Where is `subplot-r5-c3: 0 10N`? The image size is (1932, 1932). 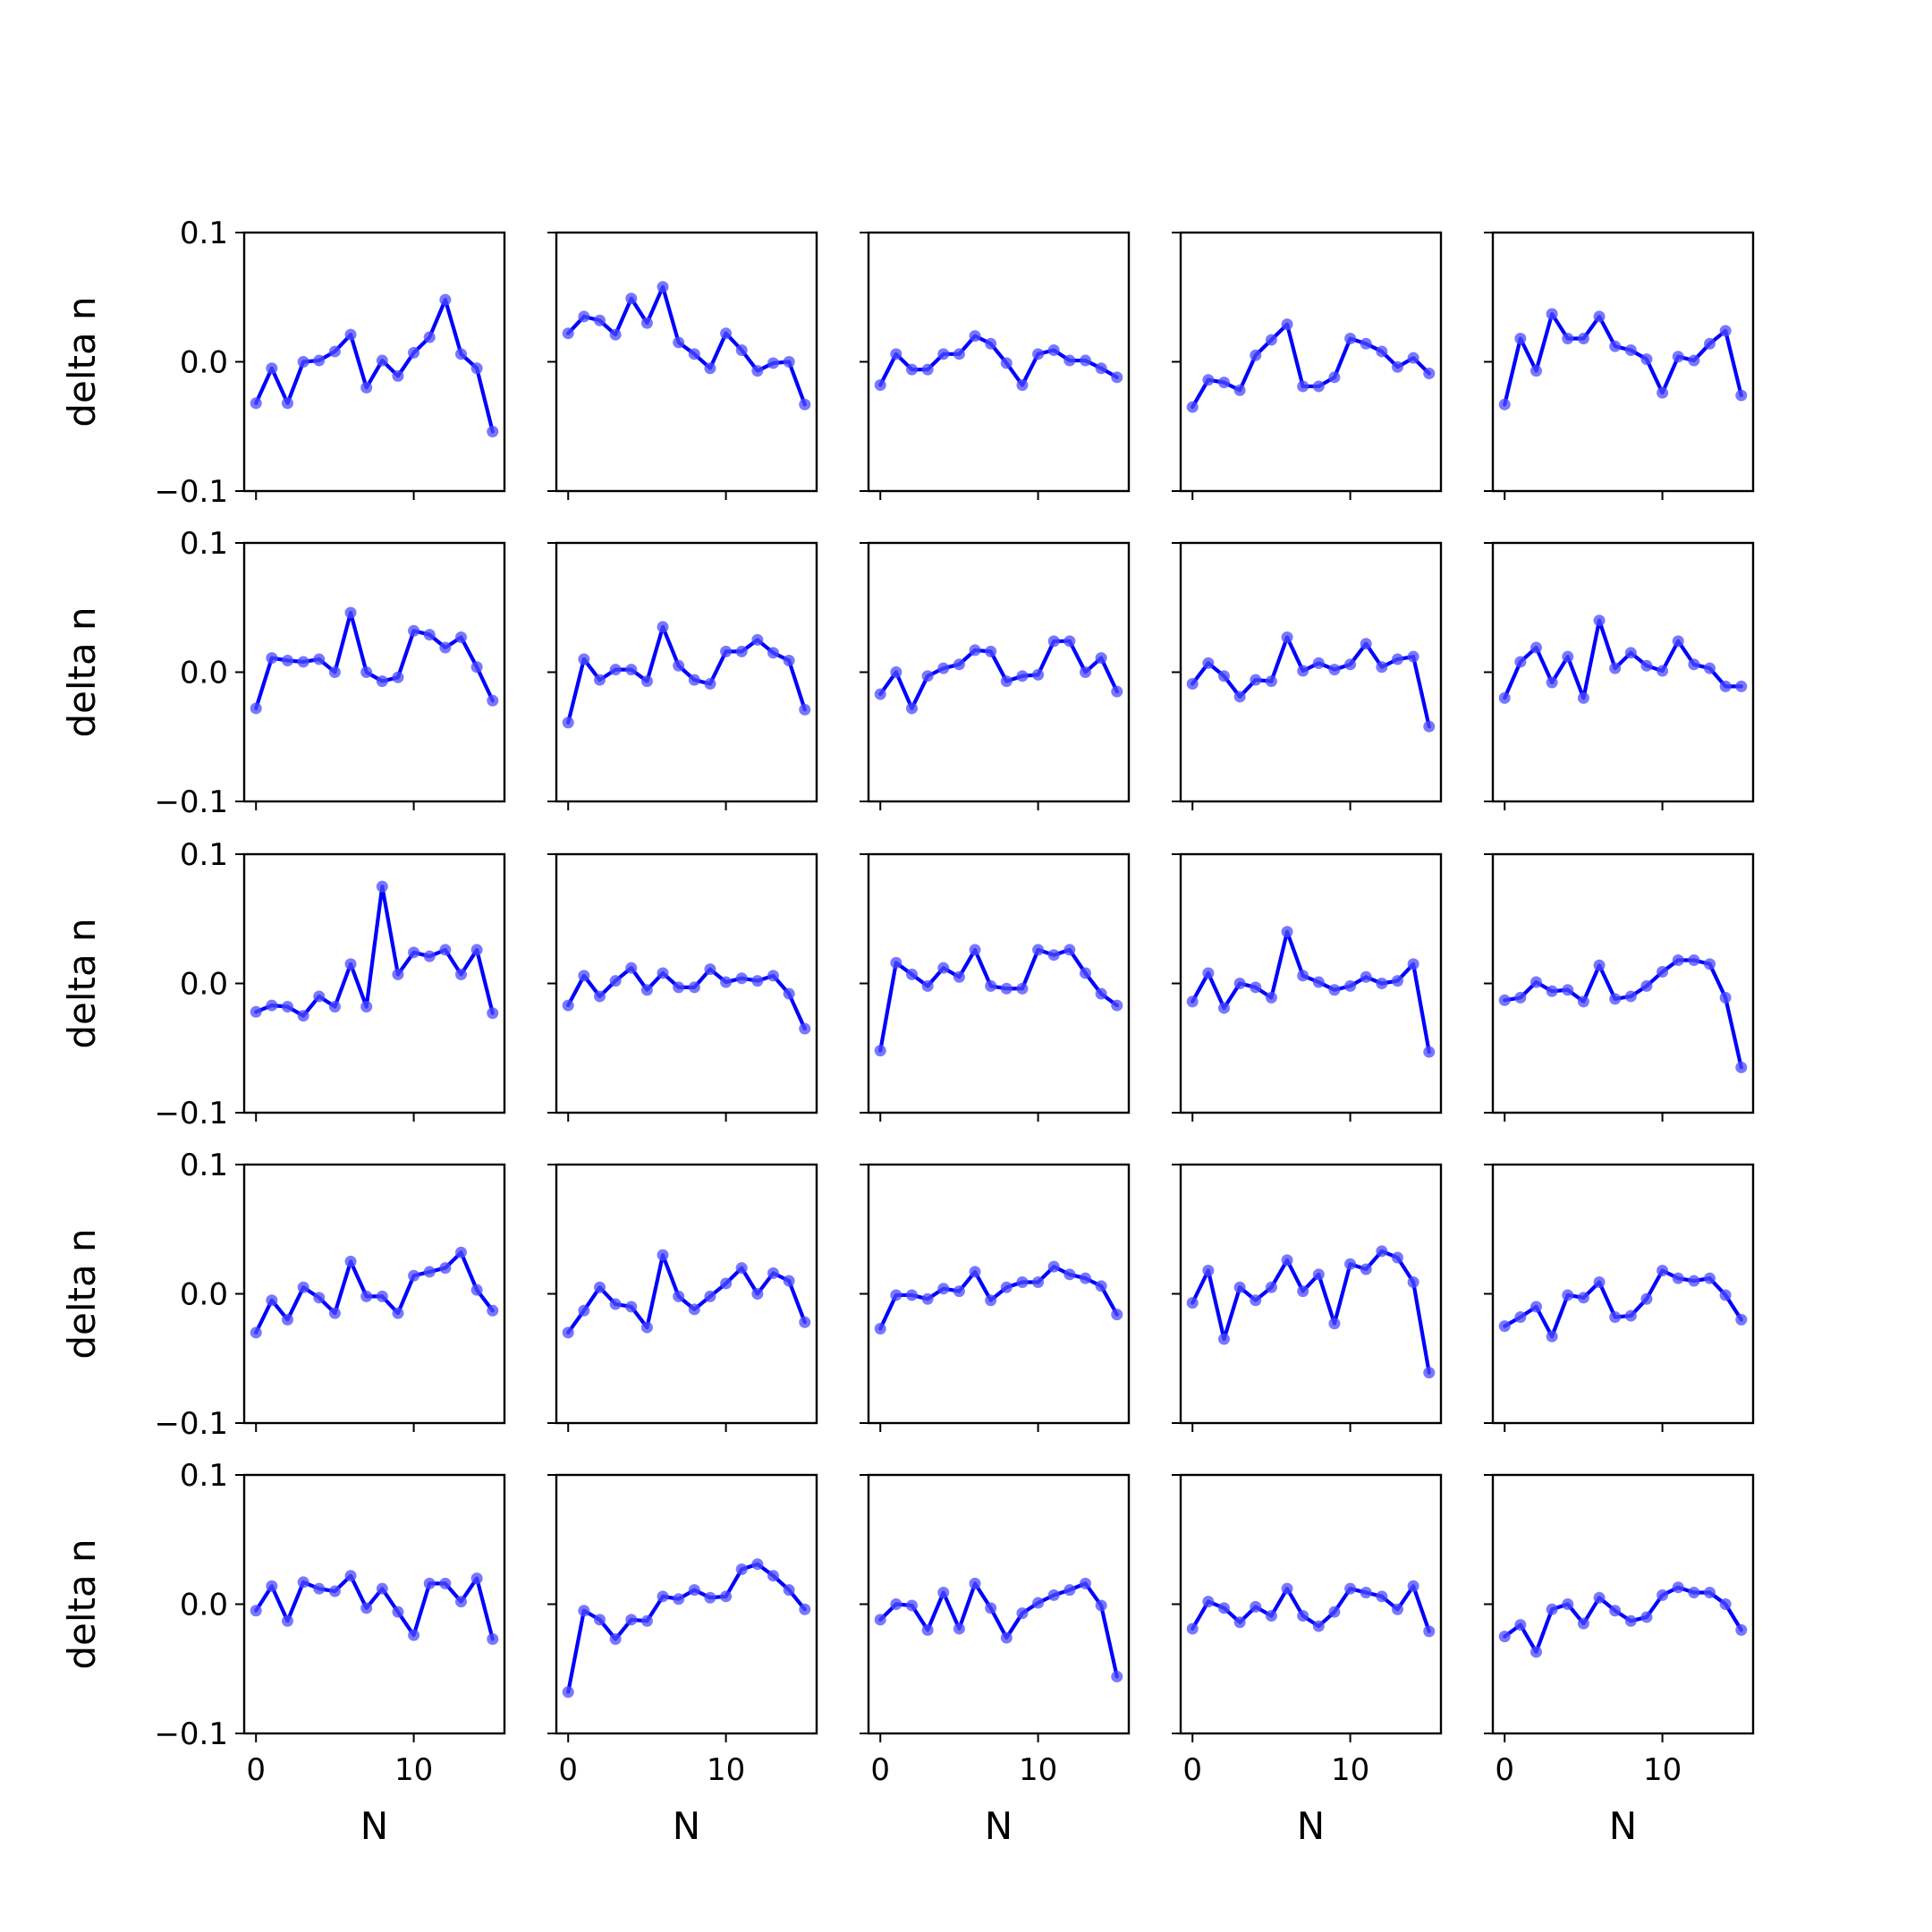 subplot-r5-c3: 0 10N is located at coordinates (995, 1660).